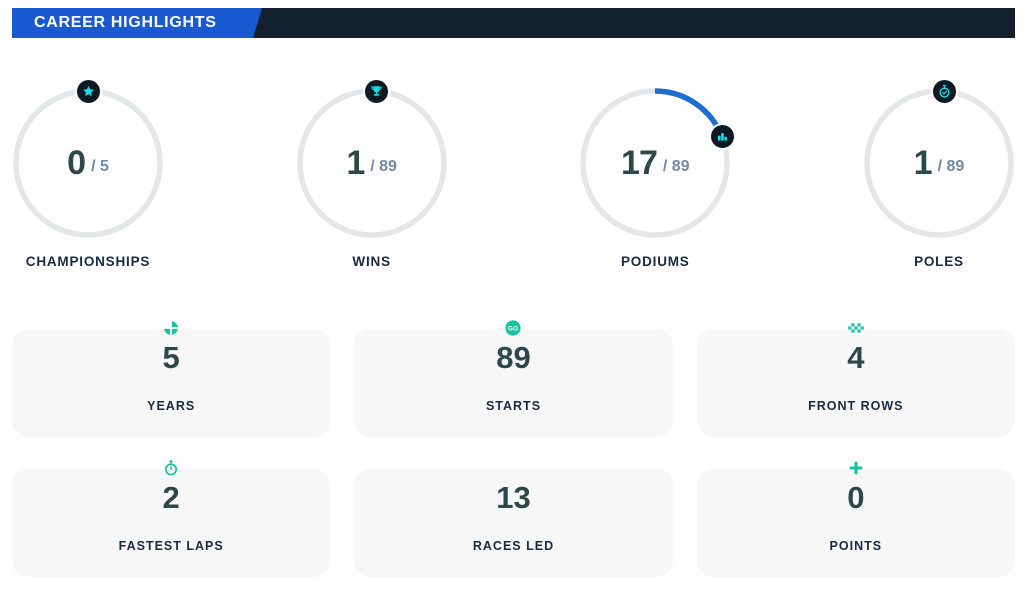 The image size is (1027, 599). I want to click on stat-card-value: 2, so click(171, 497).